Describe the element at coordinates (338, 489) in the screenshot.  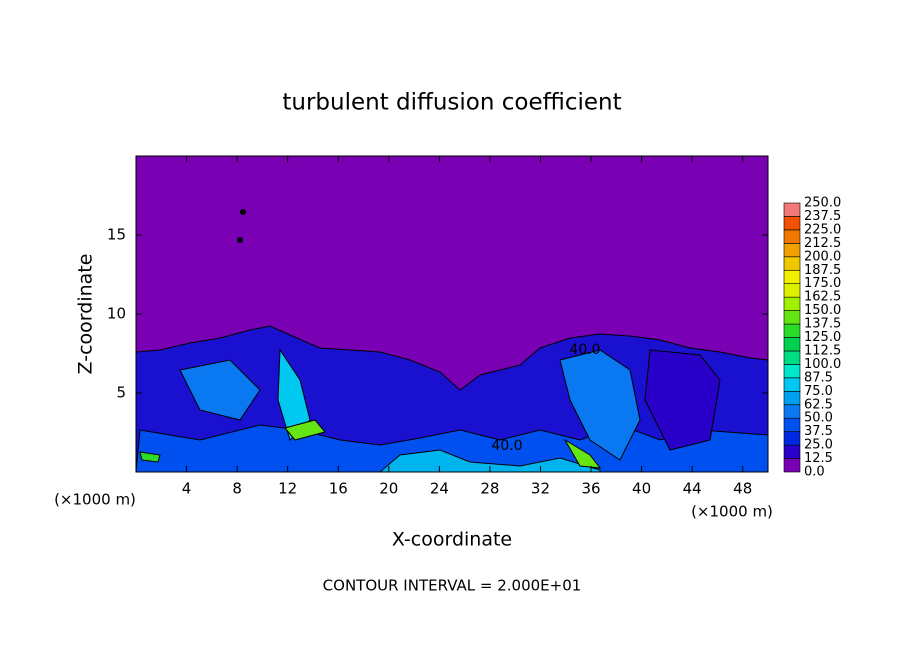
I see `x-tick-label: 16` at that location.